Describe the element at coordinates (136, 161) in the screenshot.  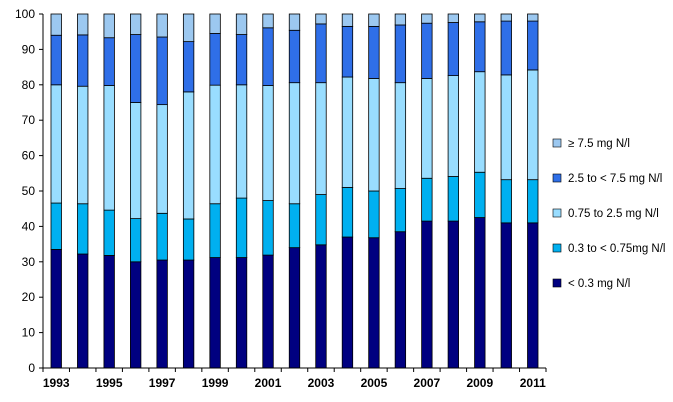
I see `bar-segment-1996-s2` at that location.